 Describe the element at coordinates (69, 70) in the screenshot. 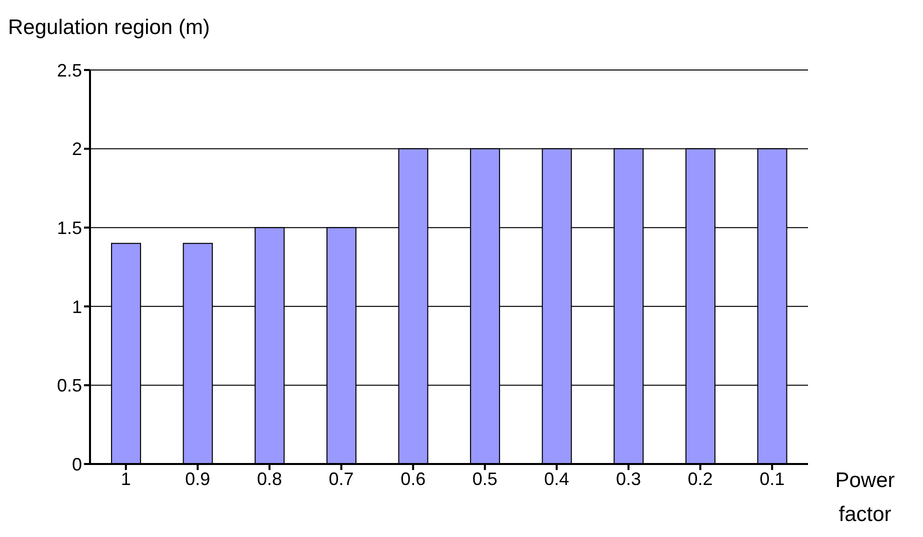

I see `y-tick-label: 2.5` at that location.